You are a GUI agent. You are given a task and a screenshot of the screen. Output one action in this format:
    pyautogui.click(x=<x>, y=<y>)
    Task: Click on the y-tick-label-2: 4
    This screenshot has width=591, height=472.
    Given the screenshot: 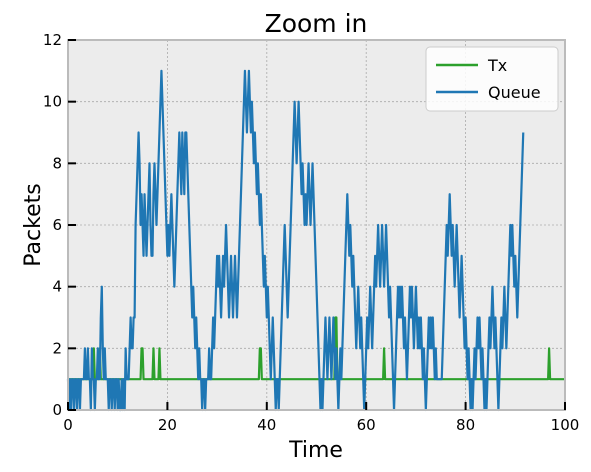 What is the action you would take?
    pyautogui.click(x=57, y=287)
    